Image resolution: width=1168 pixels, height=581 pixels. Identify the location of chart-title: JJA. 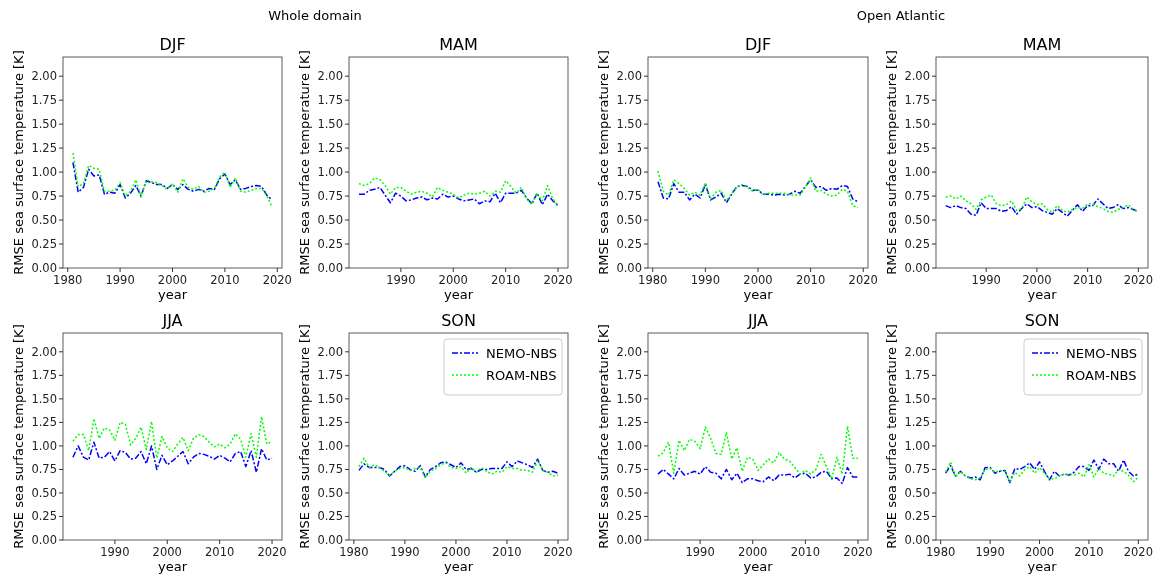
(757, 320).